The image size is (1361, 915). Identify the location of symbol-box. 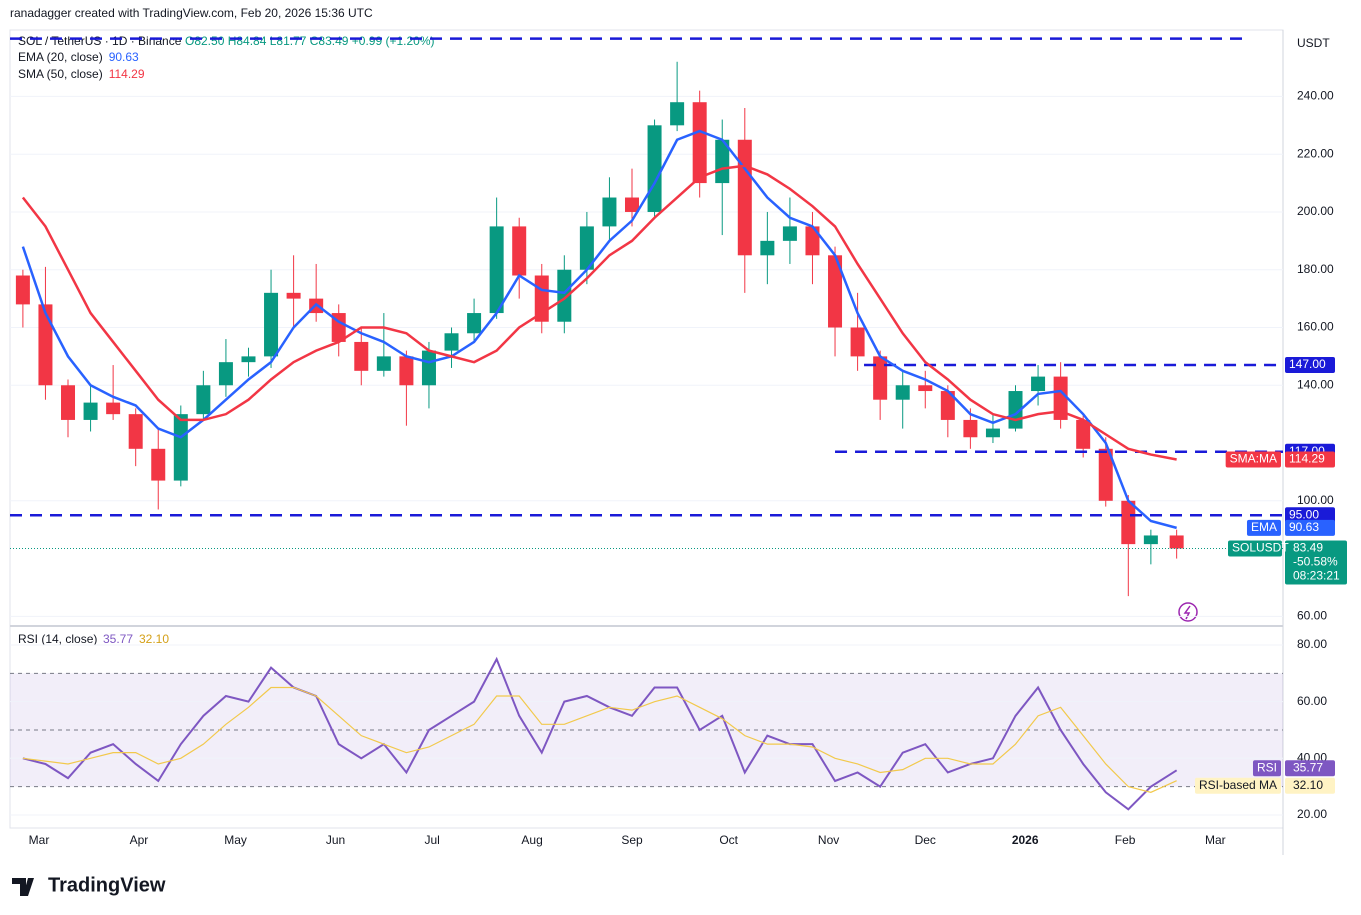
(1255, 548).